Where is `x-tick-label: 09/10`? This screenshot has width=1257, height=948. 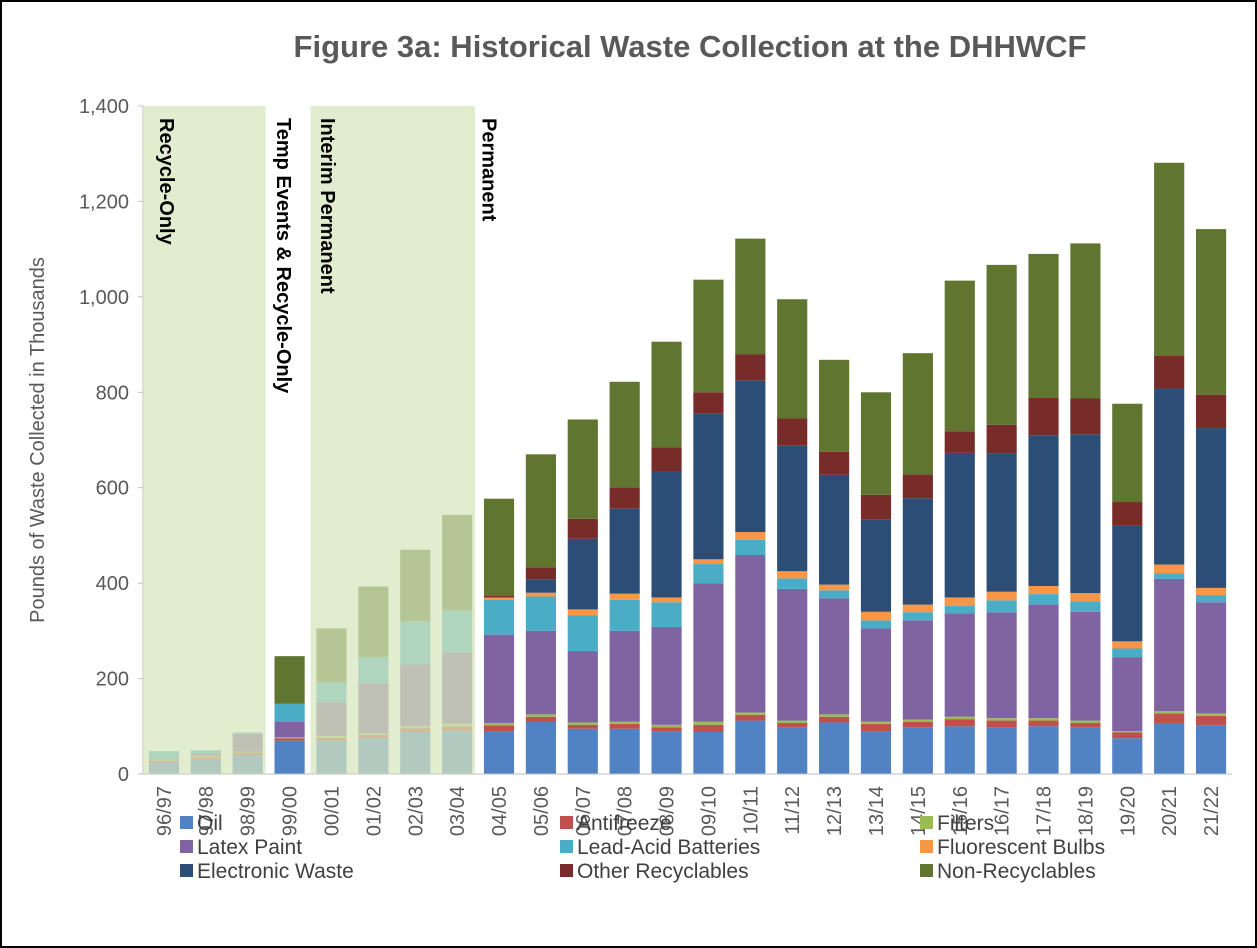
x-tick-label: 09/10 is located at coordinates (709, 811).